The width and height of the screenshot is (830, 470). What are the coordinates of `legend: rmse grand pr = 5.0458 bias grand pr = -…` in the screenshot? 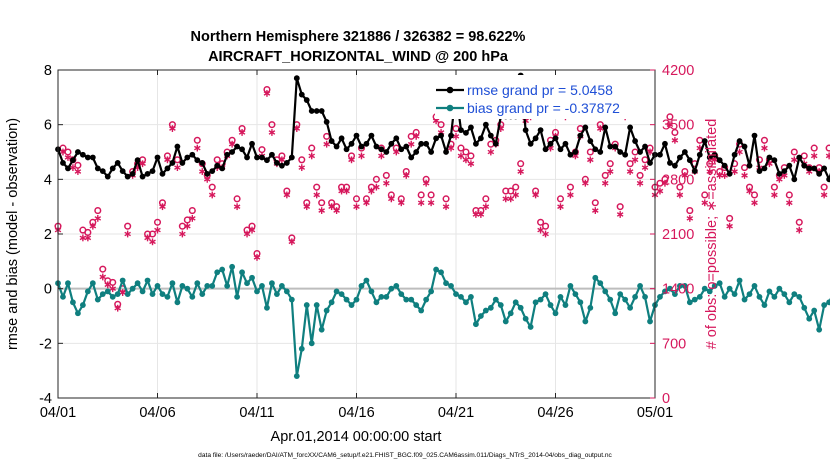 It's located at (544, 97).